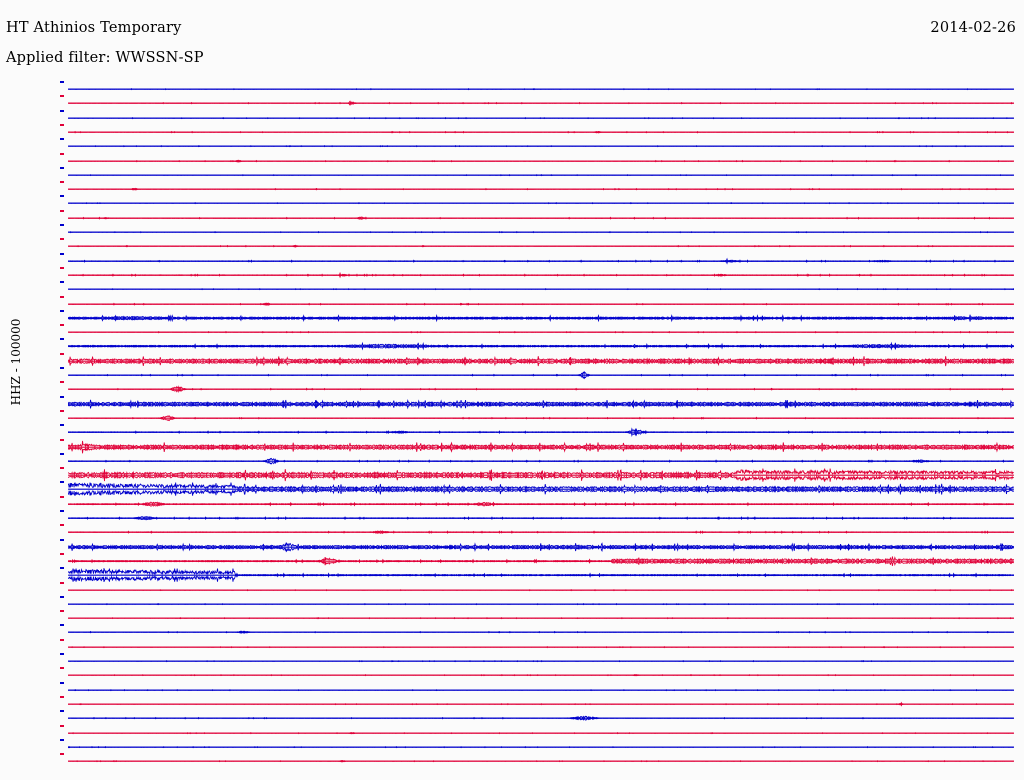 This screenshot has width=1024, height=780. I want to click on trace-row: 04:00, so click(537, 202).